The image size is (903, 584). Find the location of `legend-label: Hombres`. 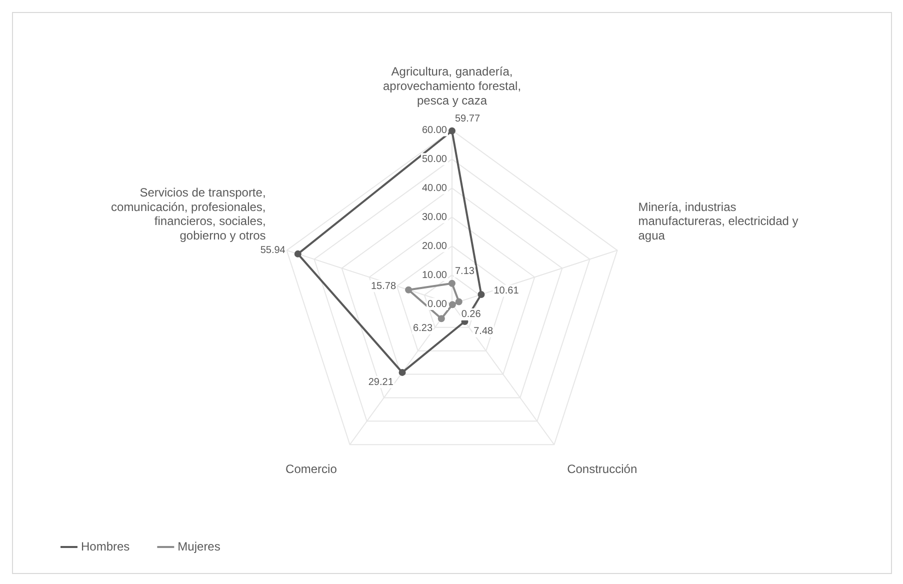

legend-label: Hombres is located at coordinates (105, 546).